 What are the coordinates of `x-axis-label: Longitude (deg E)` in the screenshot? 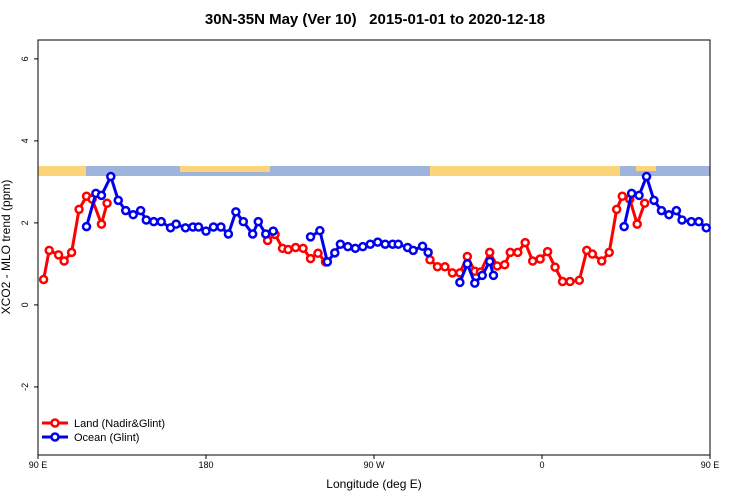 It's located at (373, 484).